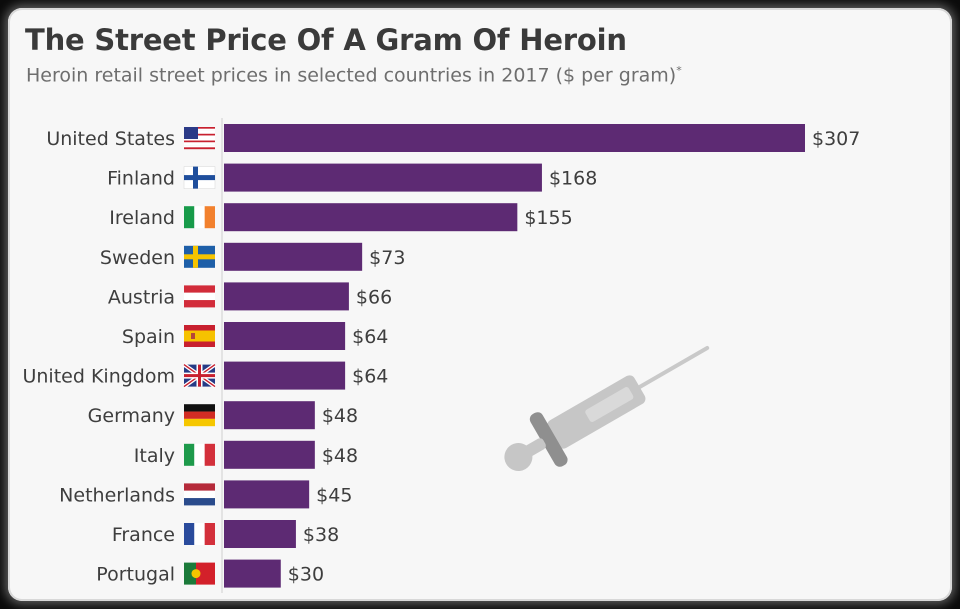  What do you see at coordinates (131, 416) in the screenshot?
I see `category-label: Germany` at bounding box center [131, 416].